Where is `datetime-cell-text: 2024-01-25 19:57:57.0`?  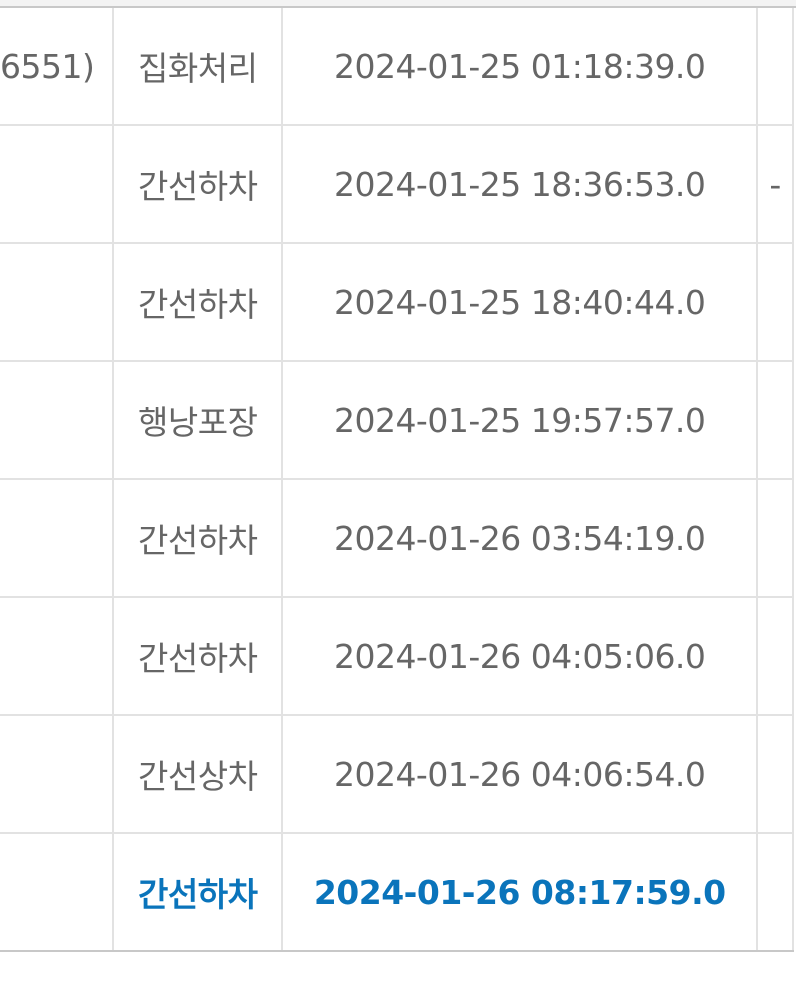 datetime-cell-text: 2024-01-25 19:57:57.0 is located at coordinates (519, 420).